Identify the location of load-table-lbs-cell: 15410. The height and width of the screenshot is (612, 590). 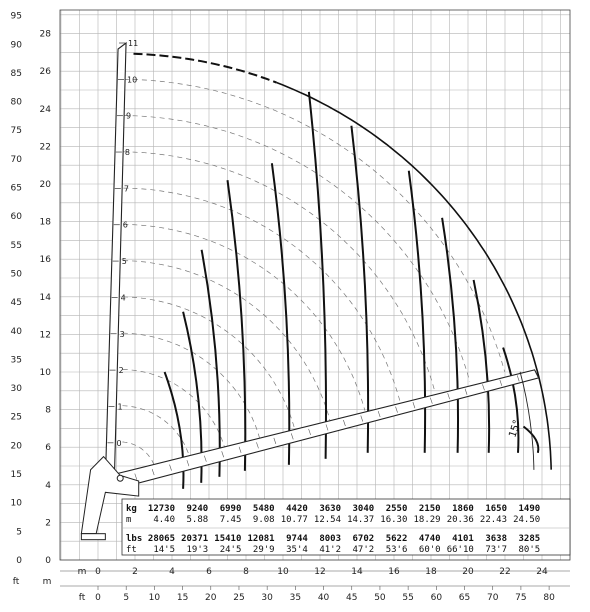
(227, 539).